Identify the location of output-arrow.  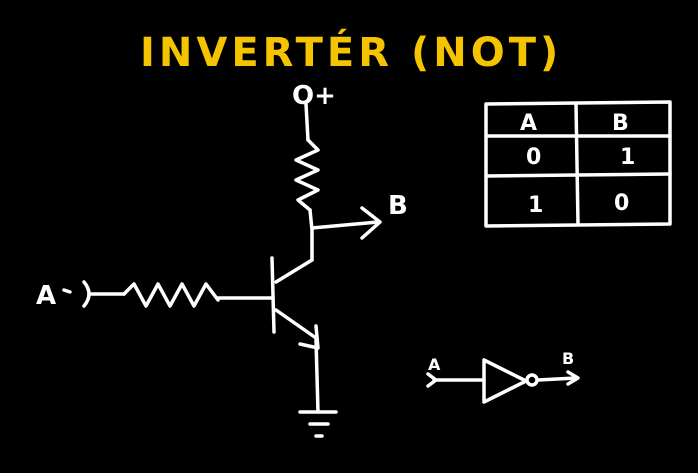
(371, 223).